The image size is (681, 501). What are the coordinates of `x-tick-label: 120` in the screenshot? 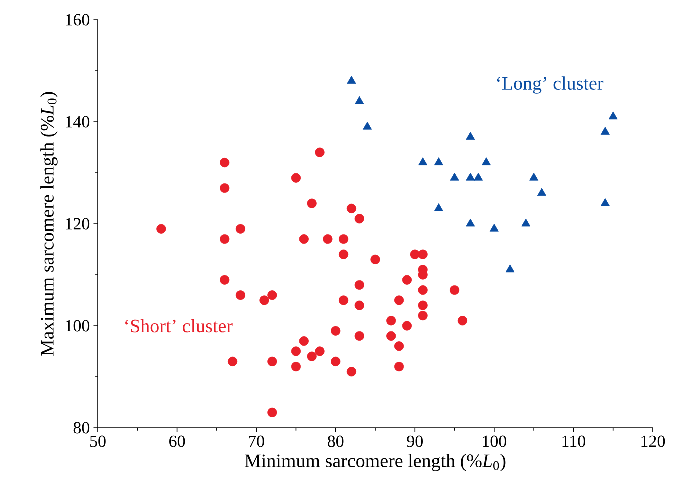 It's located at (654, 442).